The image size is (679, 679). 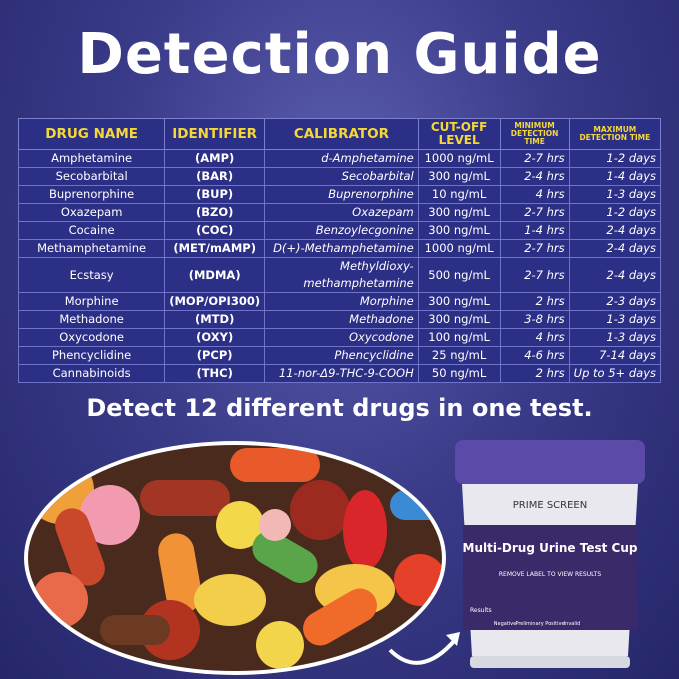 I want to click on arrowhead, so click(x=453, y=639).